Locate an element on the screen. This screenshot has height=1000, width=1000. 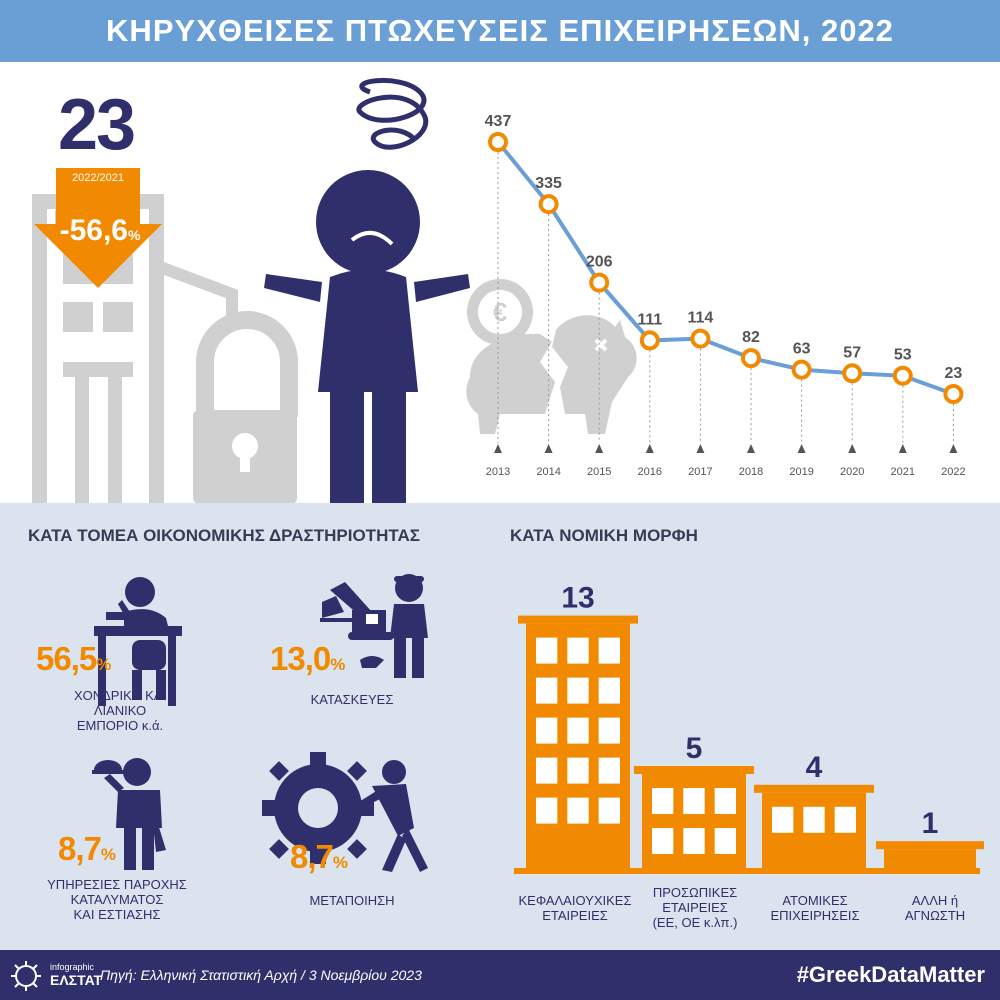
sector-icons is located at coordinates (260, 723).